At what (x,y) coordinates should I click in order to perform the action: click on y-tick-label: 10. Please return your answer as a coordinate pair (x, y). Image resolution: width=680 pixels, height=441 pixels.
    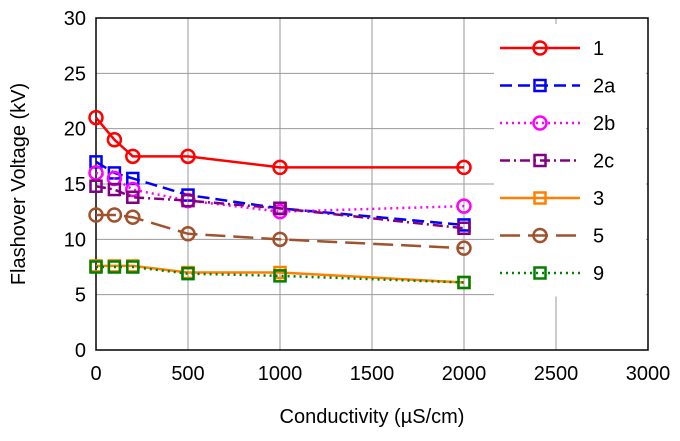
    Looking at the image, I should click on (75, 240).